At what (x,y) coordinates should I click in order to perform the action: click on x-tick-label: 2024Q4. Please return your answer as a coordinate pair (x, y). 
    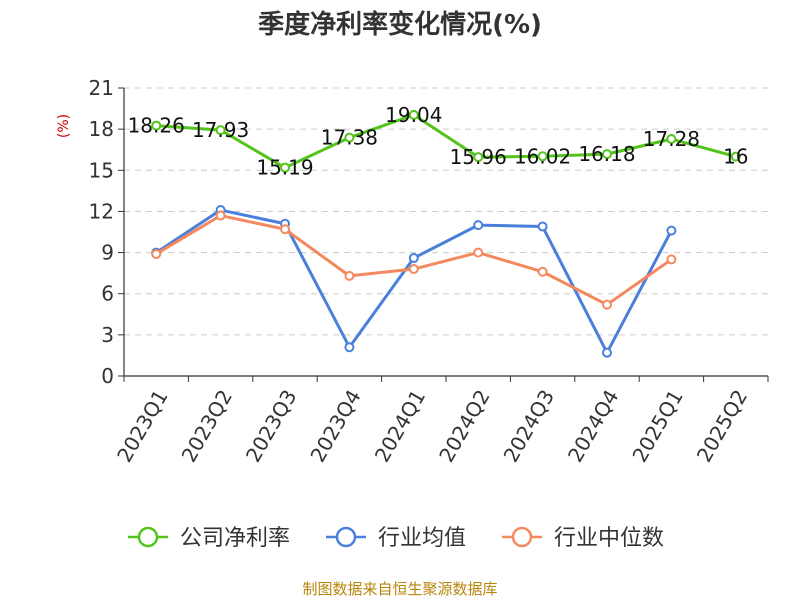
    Looking at the image, I should click on (593, 426).